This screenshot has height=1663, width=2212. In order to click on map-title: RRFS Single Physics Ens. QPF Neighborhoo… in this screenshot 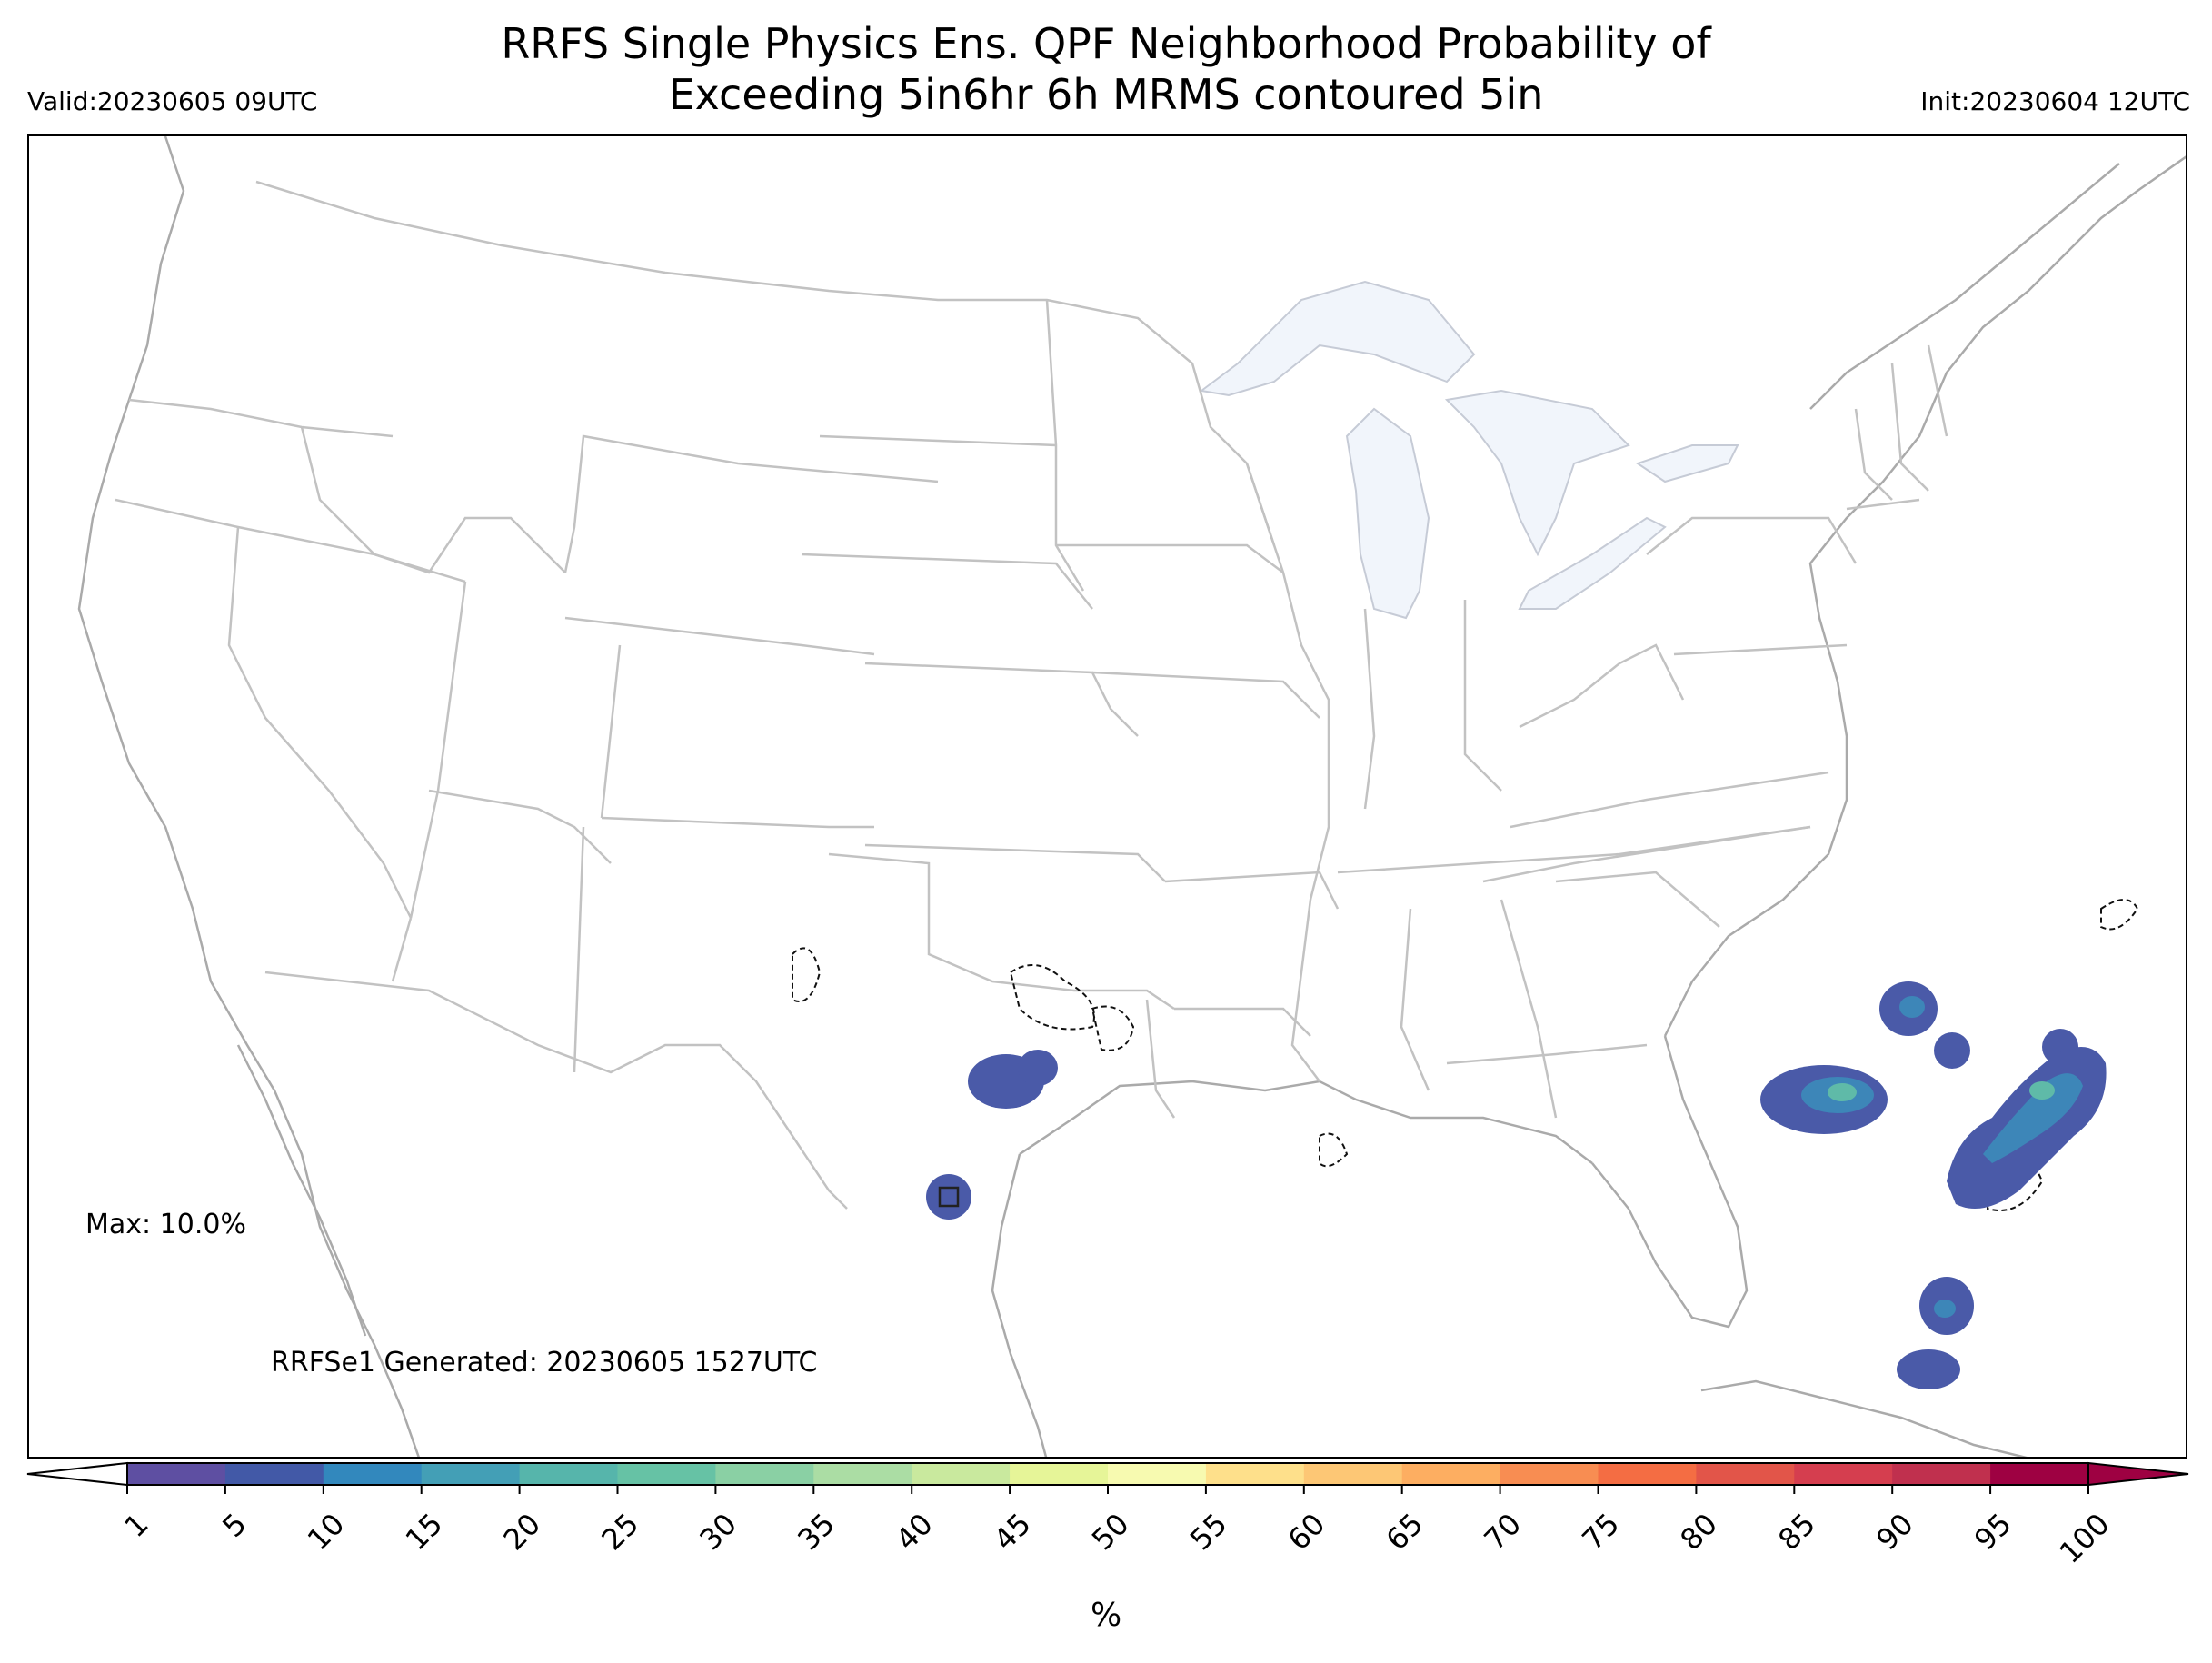, I will do `click(1106, 69)`.